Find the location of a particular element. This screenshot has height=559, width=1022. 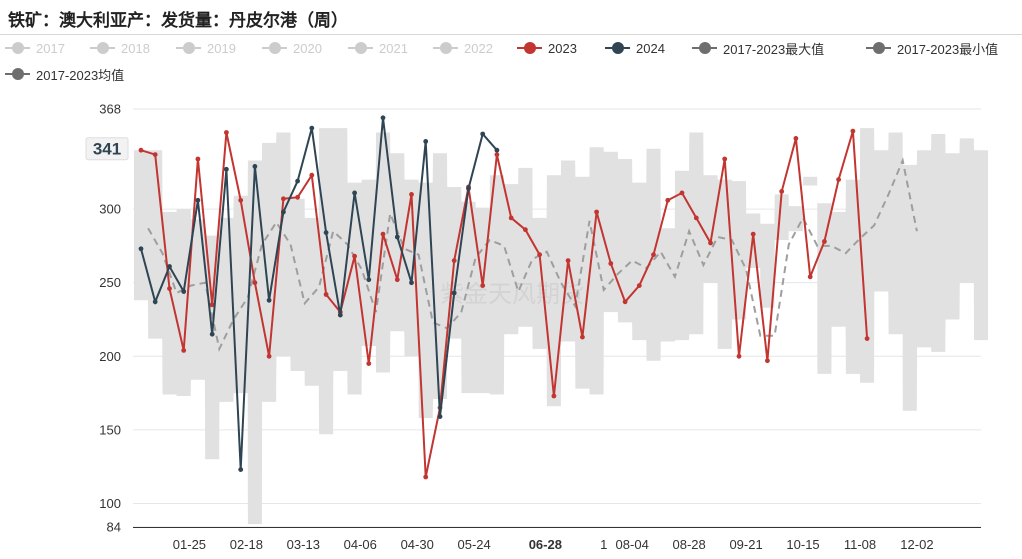

legend-item-2022: 2022 is located at coordinates (463, 48).